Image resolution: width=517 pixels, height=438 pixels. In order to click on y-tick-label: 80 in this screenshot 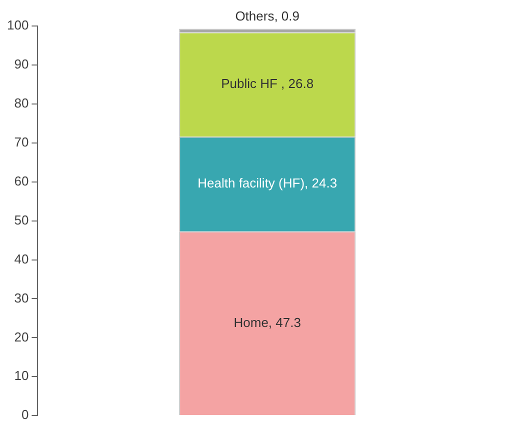, I will do `click(21, 103)`.